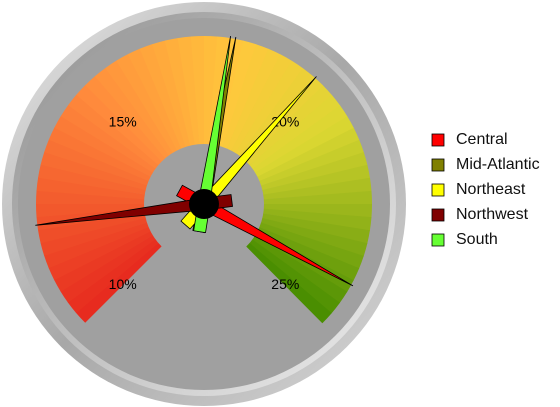  I want to click on legend-label: Mid-Atlantic, so click(498, 164).